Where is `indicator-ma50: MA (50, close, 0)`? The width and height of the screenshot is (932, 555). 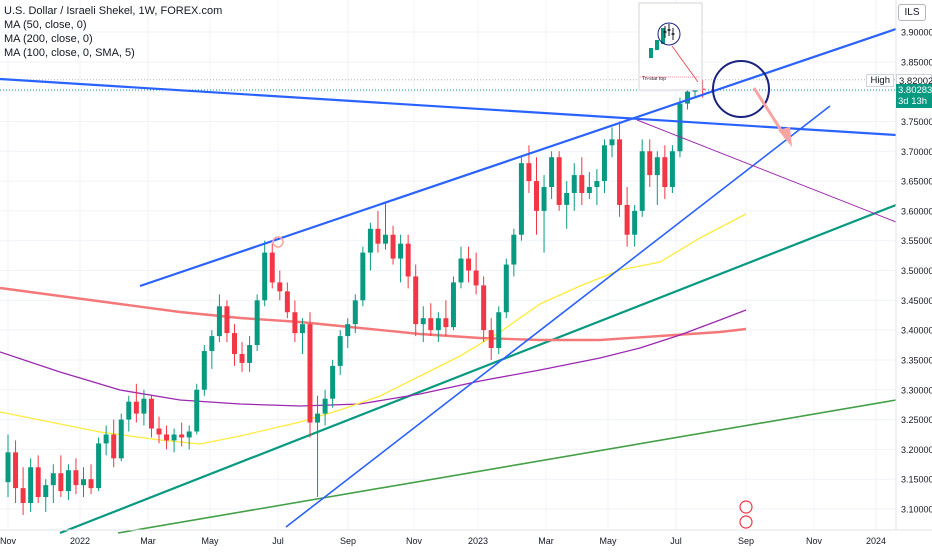 indicator-ma50: MA (50, close, 0) is located at coordinates (45, 25).